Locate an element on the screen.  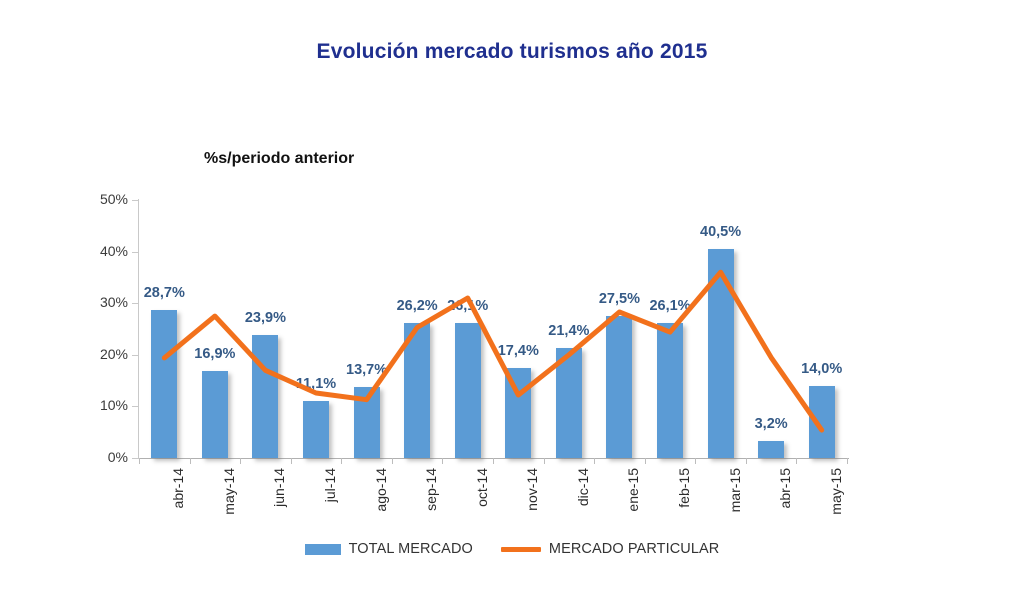
bar-value-label: 21,4% is located at coordinates (569, 330).